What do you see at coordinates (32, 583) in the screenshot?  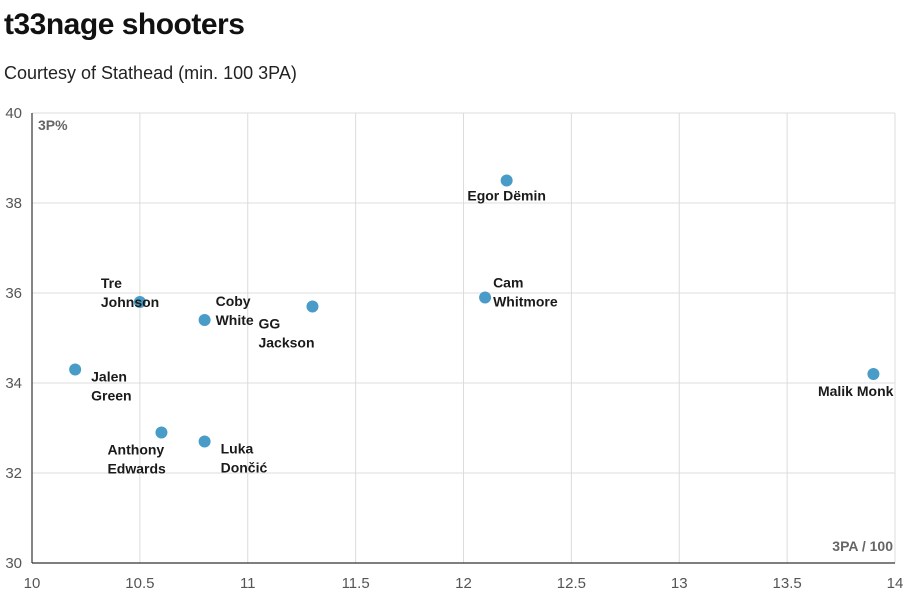 I see `x-tick-label: 10` at bounding box center [32, 583].